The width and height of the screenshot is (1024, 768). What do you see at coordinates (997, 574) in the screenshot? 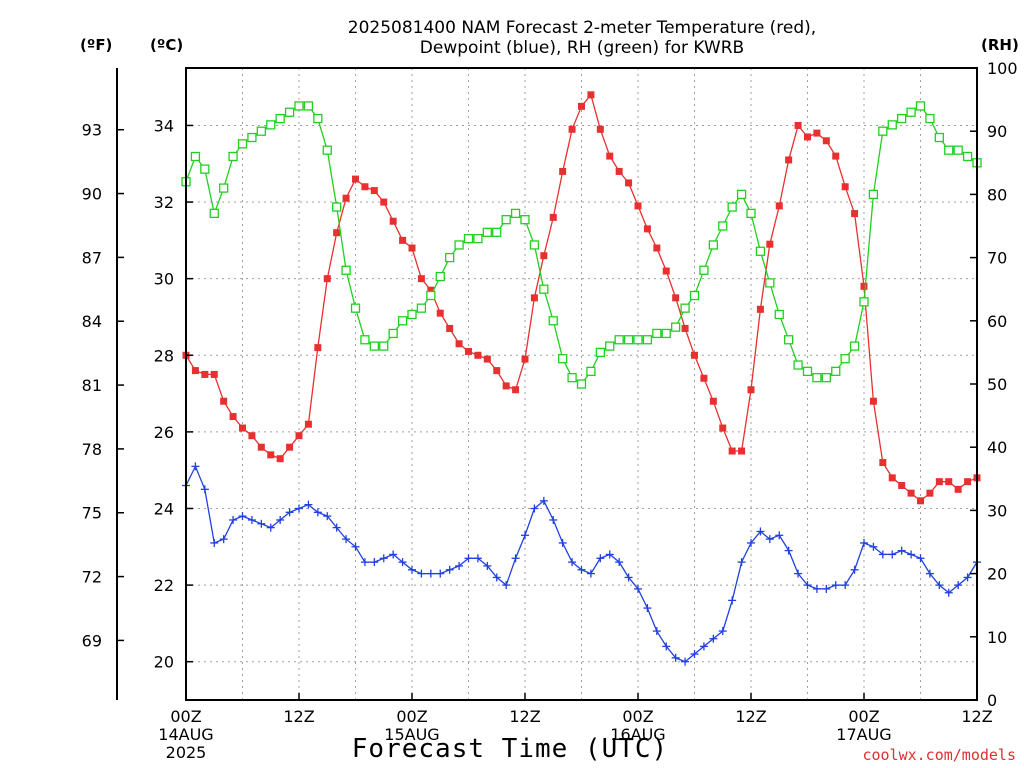
I see `rh-tick-label: 20` at bounding box center [997, 574].